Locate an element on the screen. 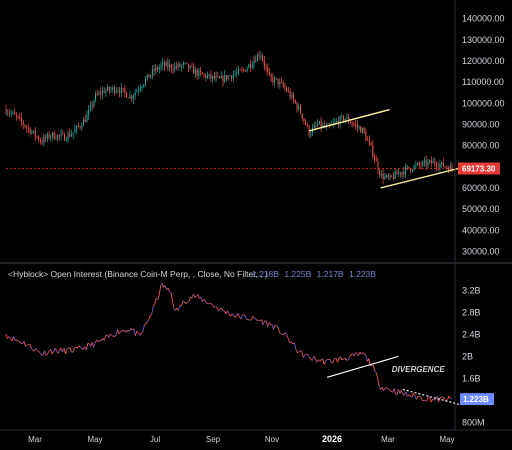 The width and height of the screenshot is (512, 450). price-tick-label: 120000.00 is located at coordinates (483, 61).